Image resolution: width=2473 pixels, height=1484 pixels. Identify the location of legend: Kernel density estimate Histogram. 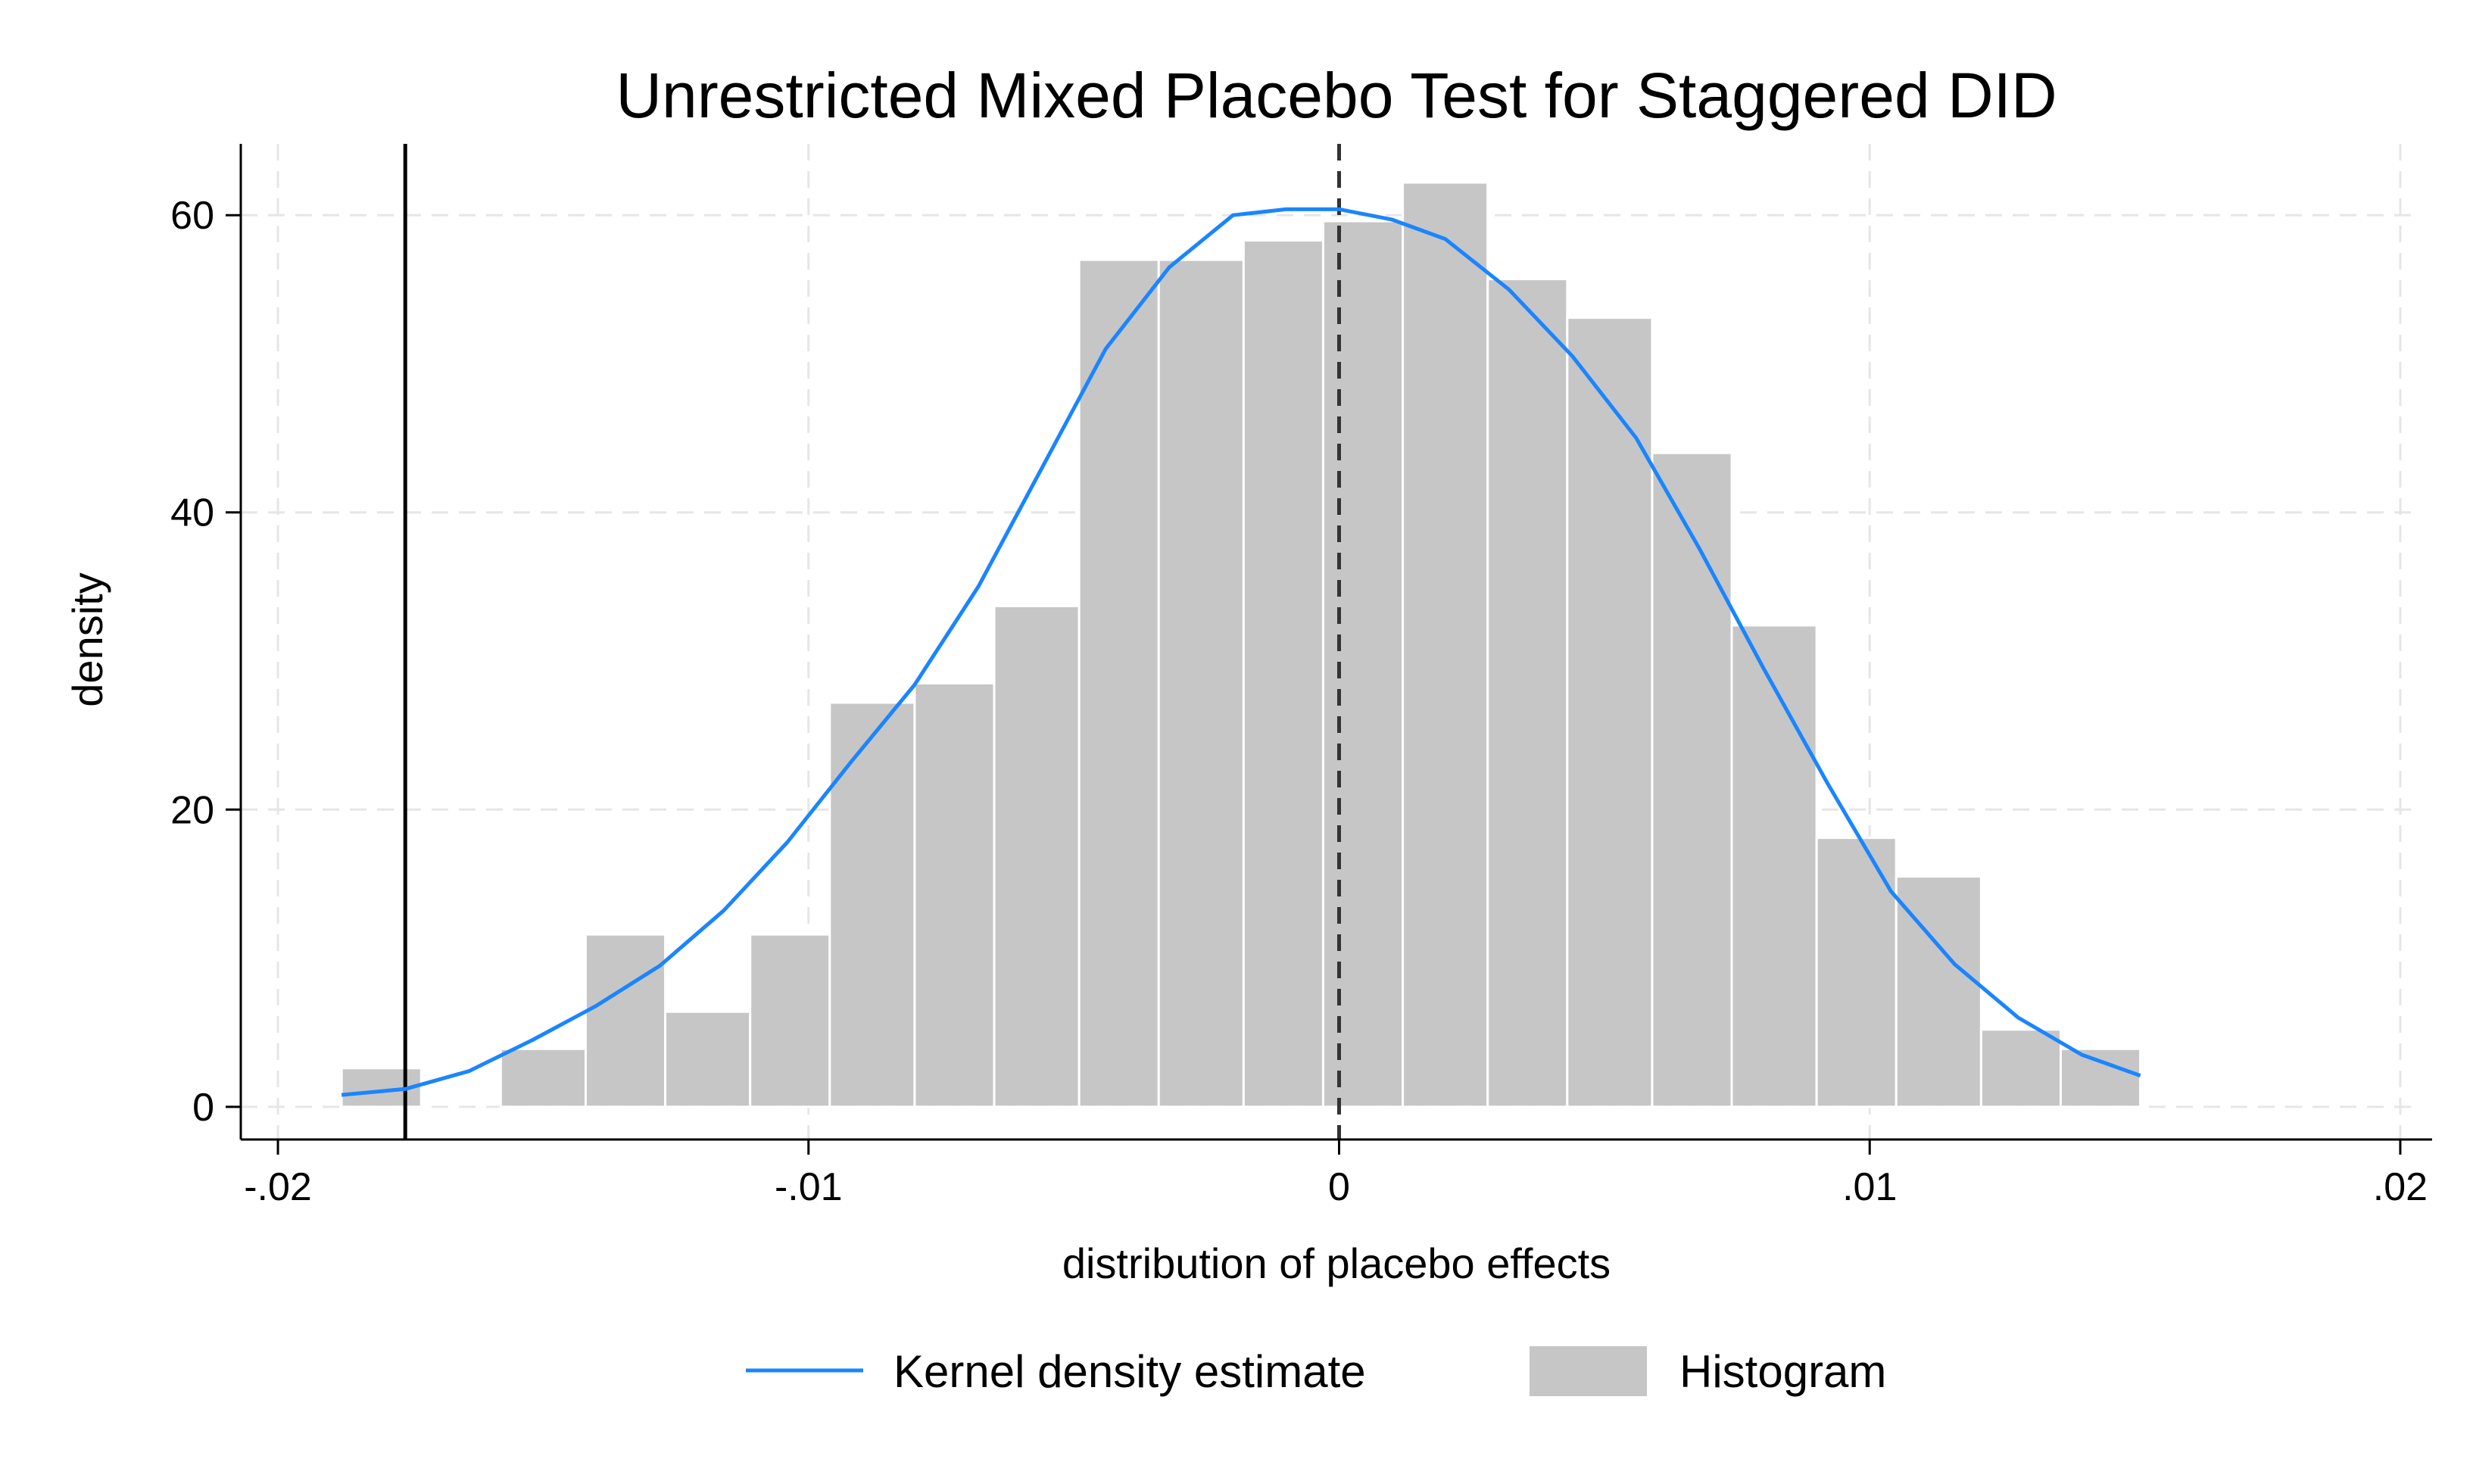
(1316, 1371).